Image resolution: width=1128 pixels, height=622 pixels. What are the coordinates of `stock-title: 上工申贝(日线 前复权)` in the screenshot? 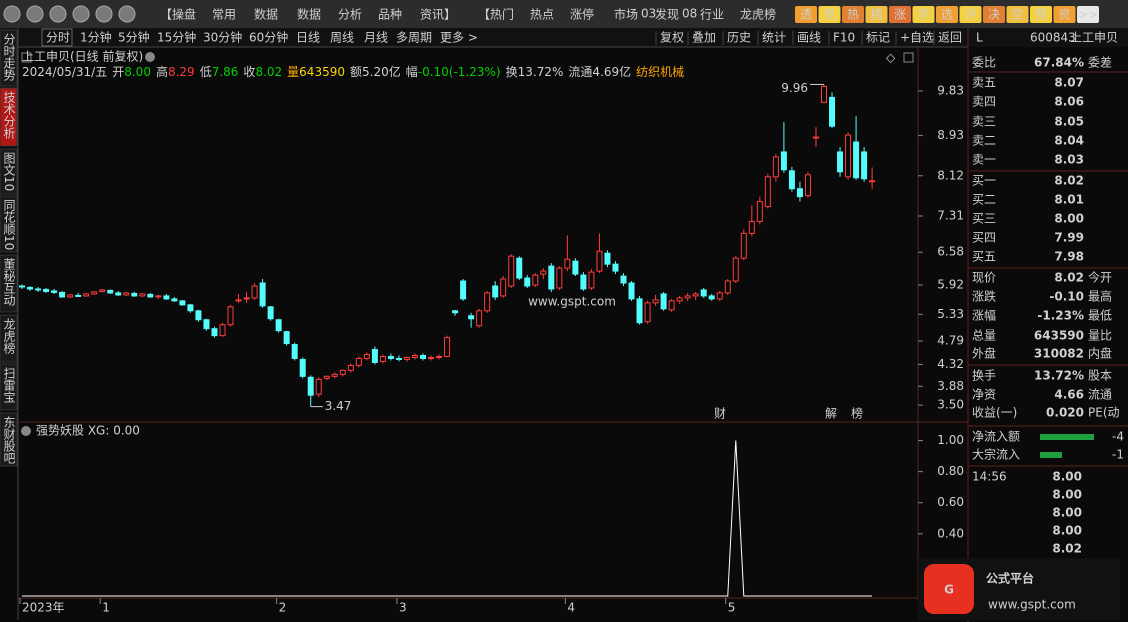 It's located at (82, 56).